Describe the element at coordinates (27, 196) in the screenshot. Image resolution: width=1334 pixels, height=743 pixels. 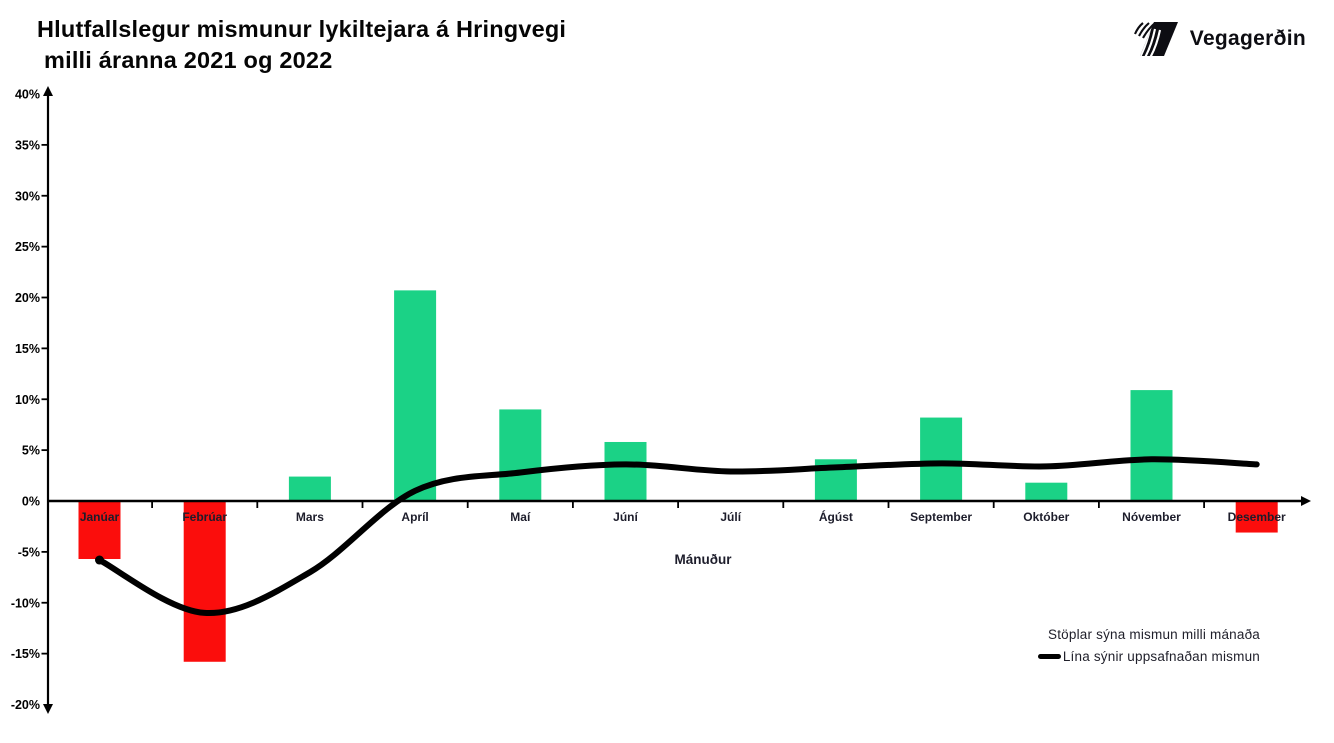
I see `y-tick-label: 30%` at that location.